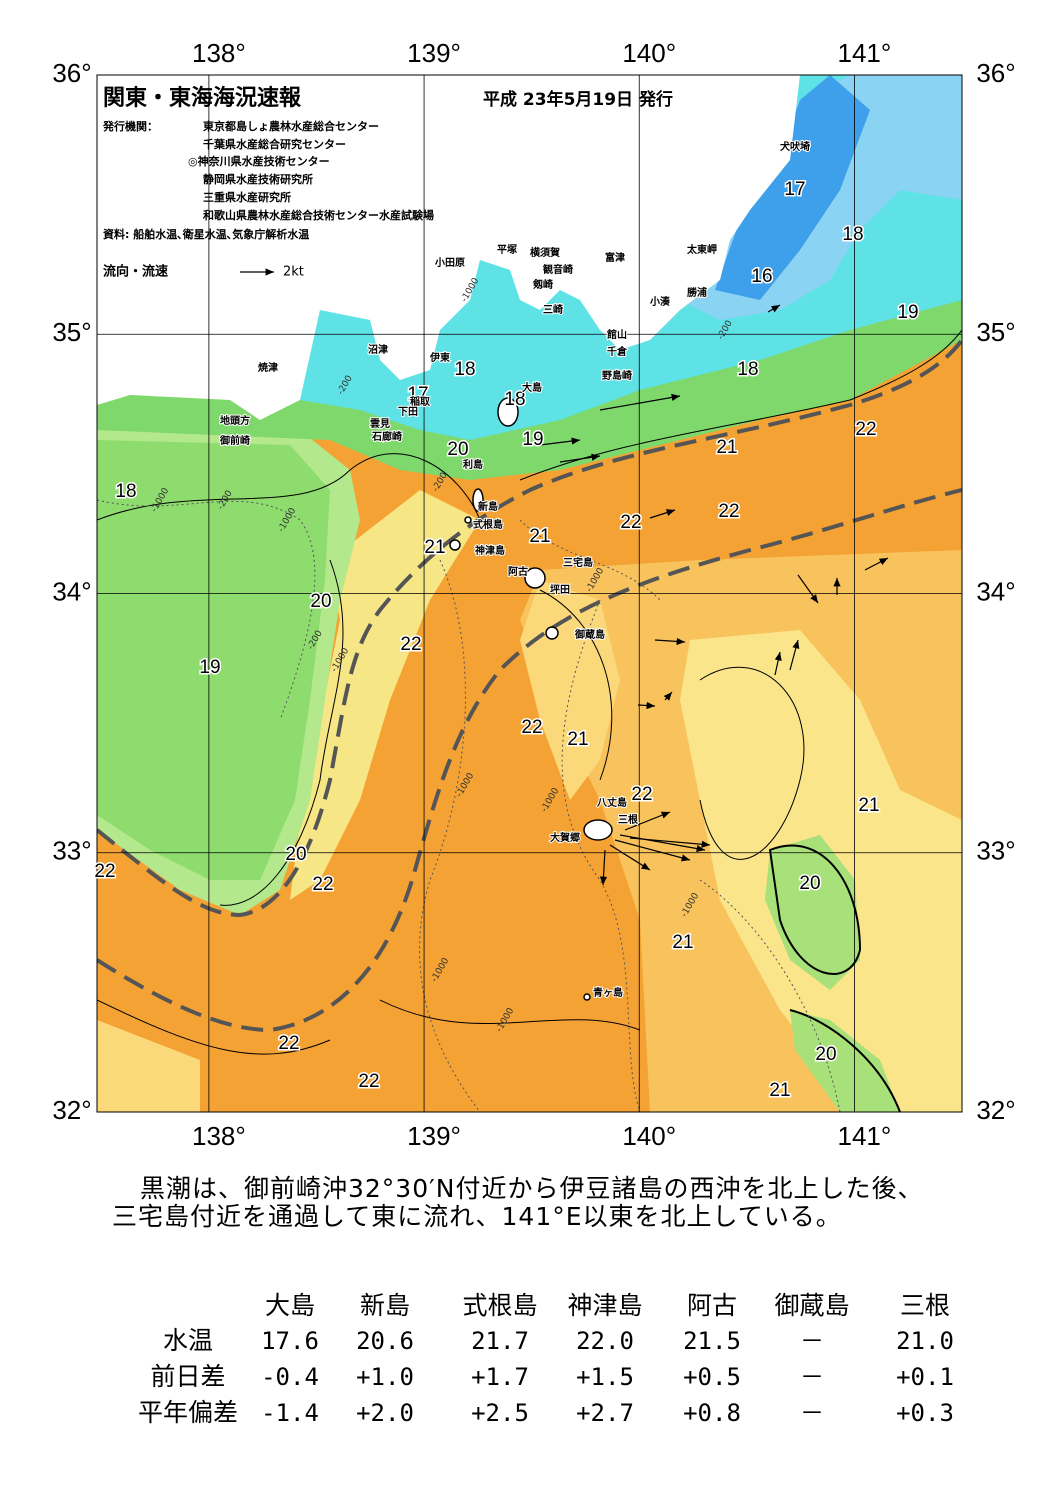  I want to click on place-name: 横須賀, so click(545, 252).